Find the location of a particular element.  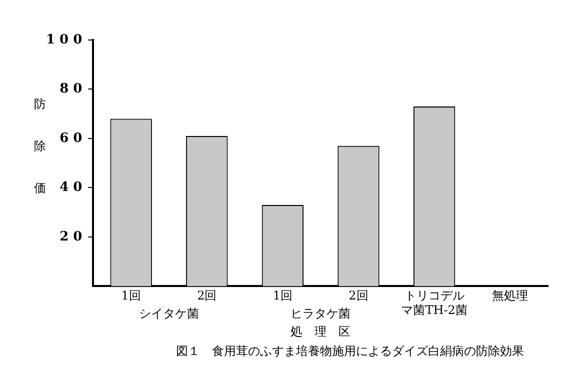

y-tick-label: 4 0 is located at coordinates (71, 188).